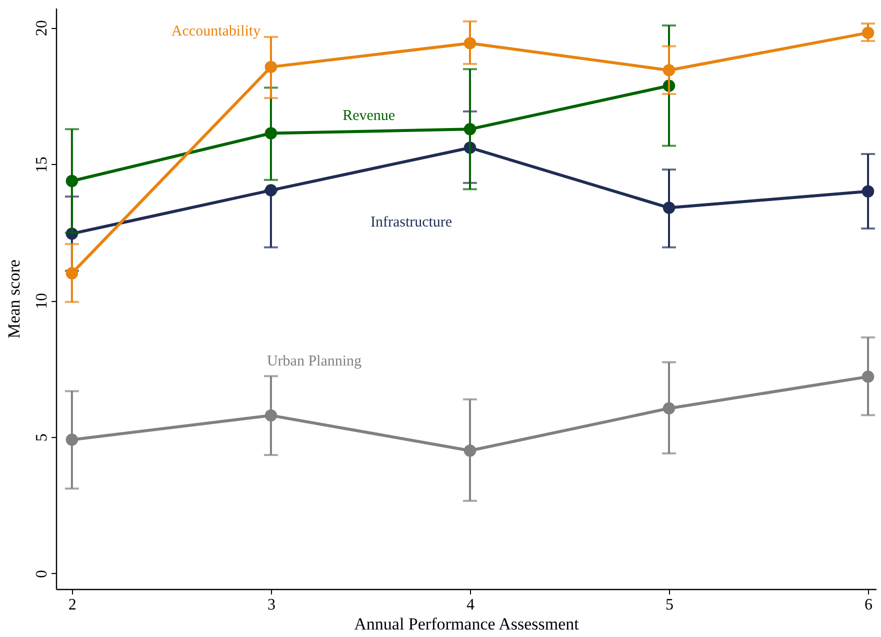  Describe the element at coordinates (470, 605) in the screenshot. I see `x-tick-label: 4` at that location.